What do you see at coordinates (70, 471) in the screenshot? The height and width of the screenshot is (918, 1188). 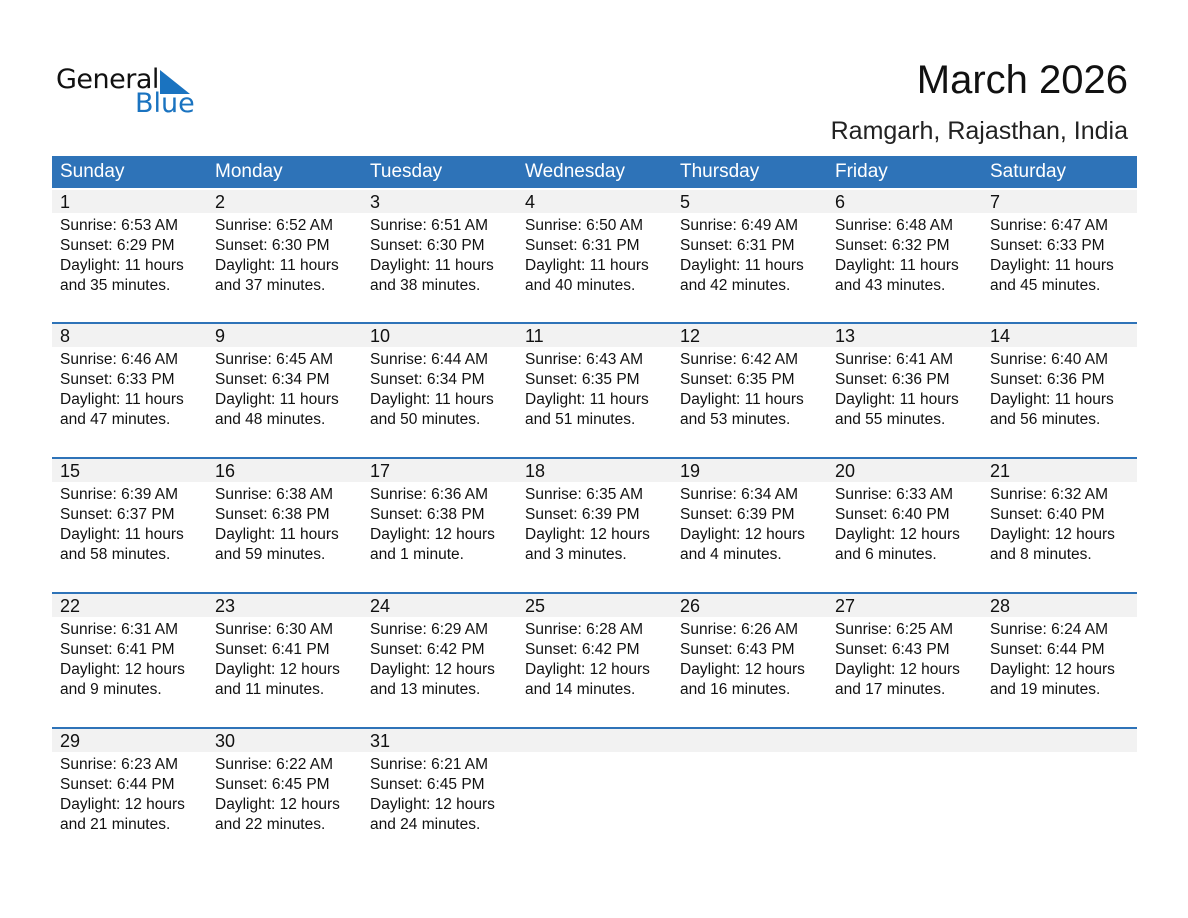 I see `day-number: 15` at bounding box center [70, 471].